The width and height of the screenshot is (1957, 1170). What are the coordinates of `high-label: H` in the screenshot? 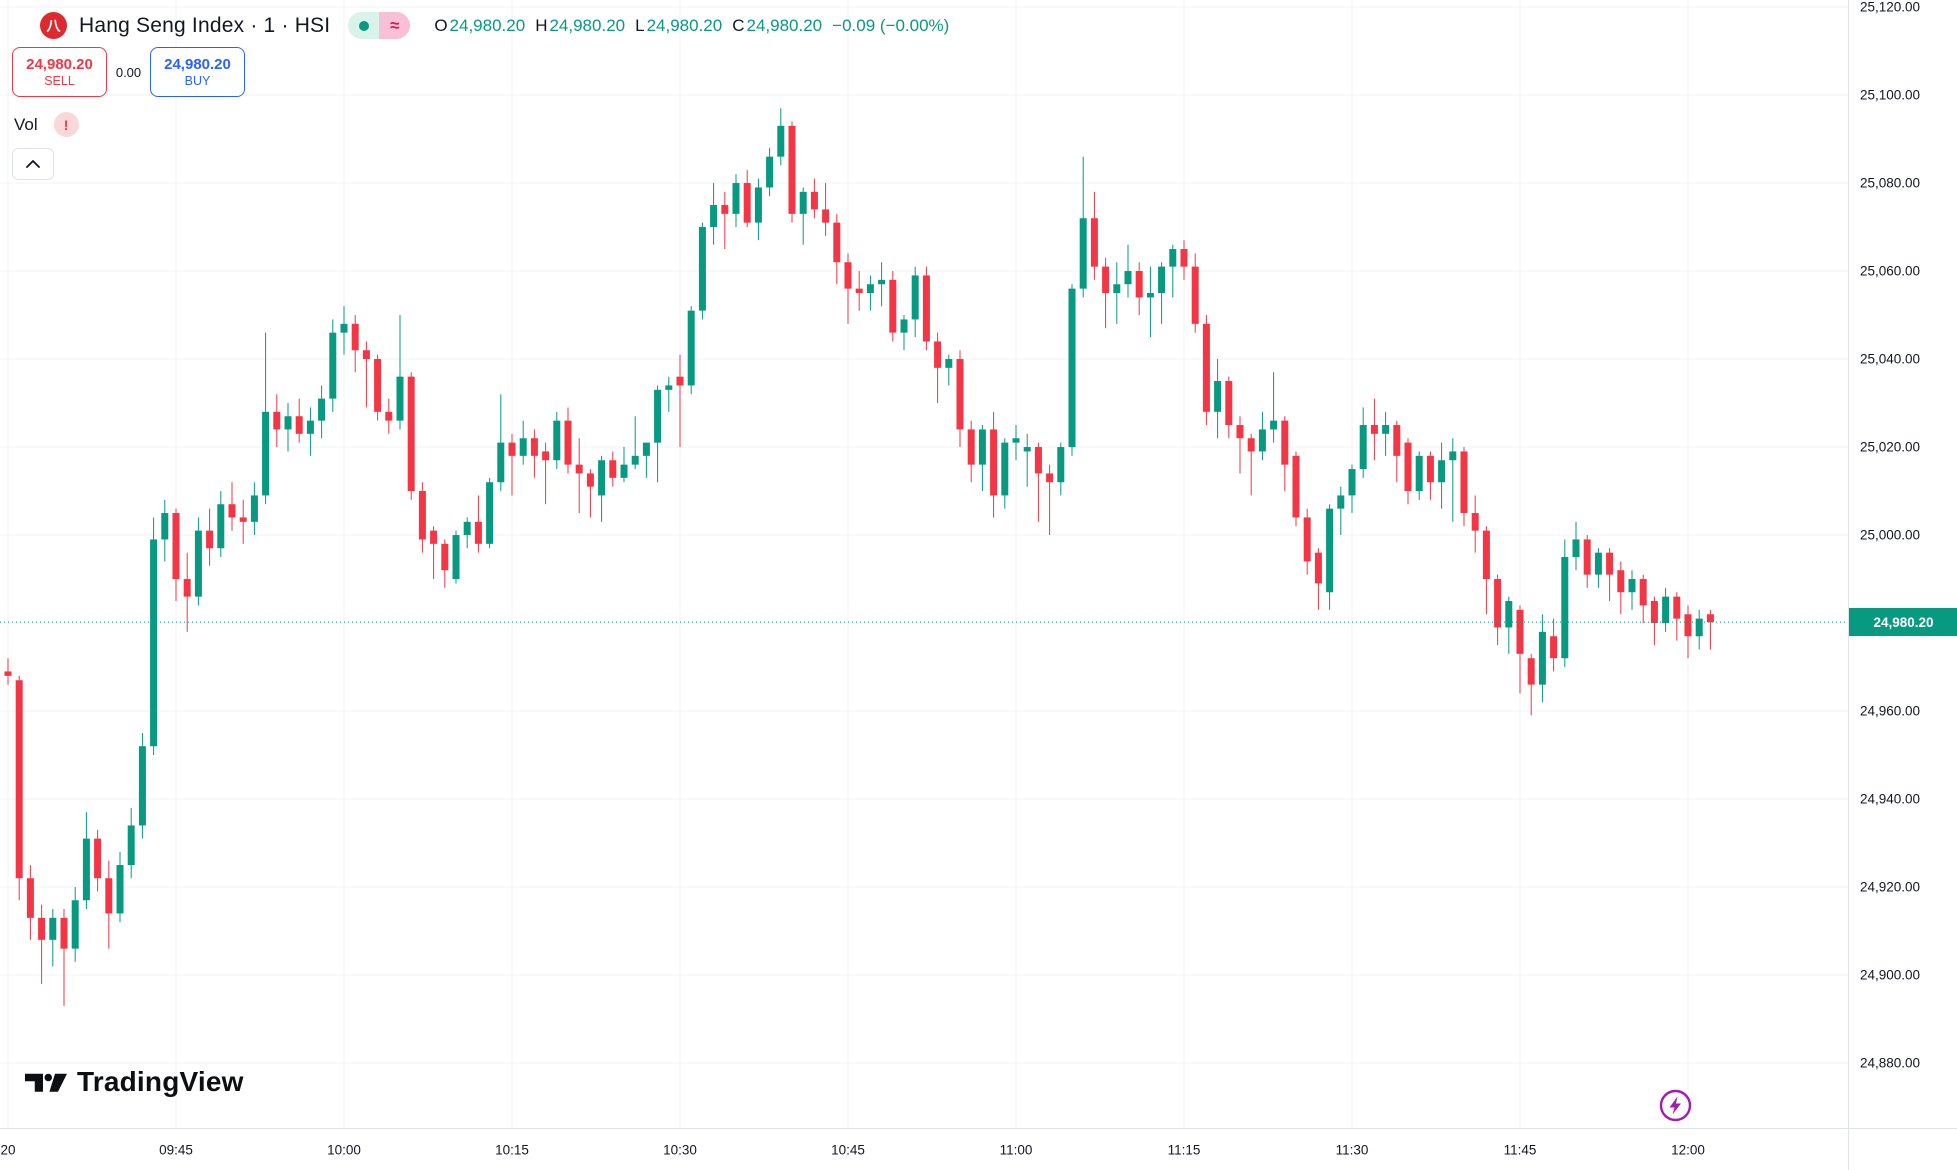 It's located at (541, 25).